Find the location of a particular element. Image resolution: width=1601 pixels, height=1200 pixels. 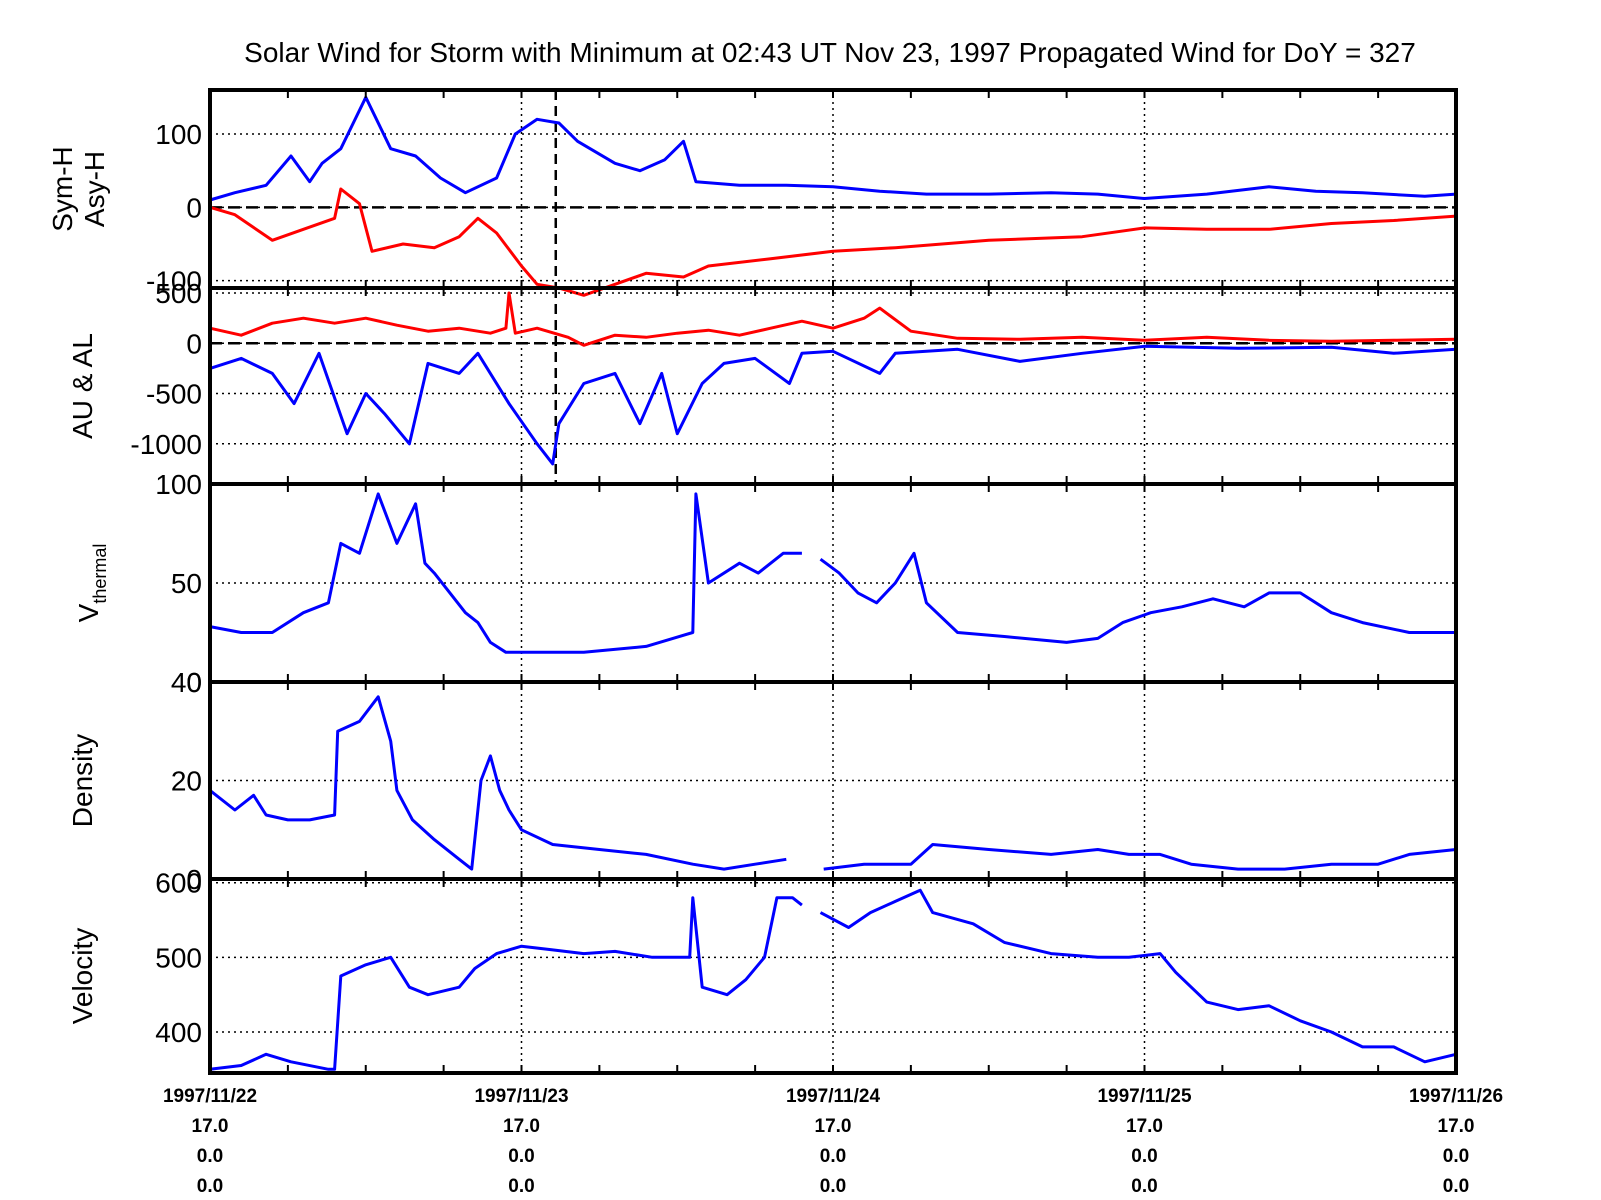

x-tick-label: 1997/11/23 is located at coordinates (521, 1096).